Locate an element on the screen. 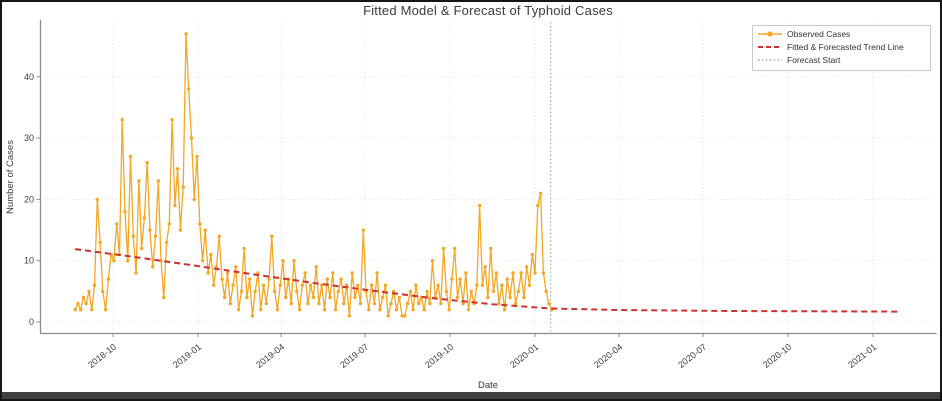 The width and height of the screenshot is (942, 401). trend-line-series is located at coordinates (486, 280).